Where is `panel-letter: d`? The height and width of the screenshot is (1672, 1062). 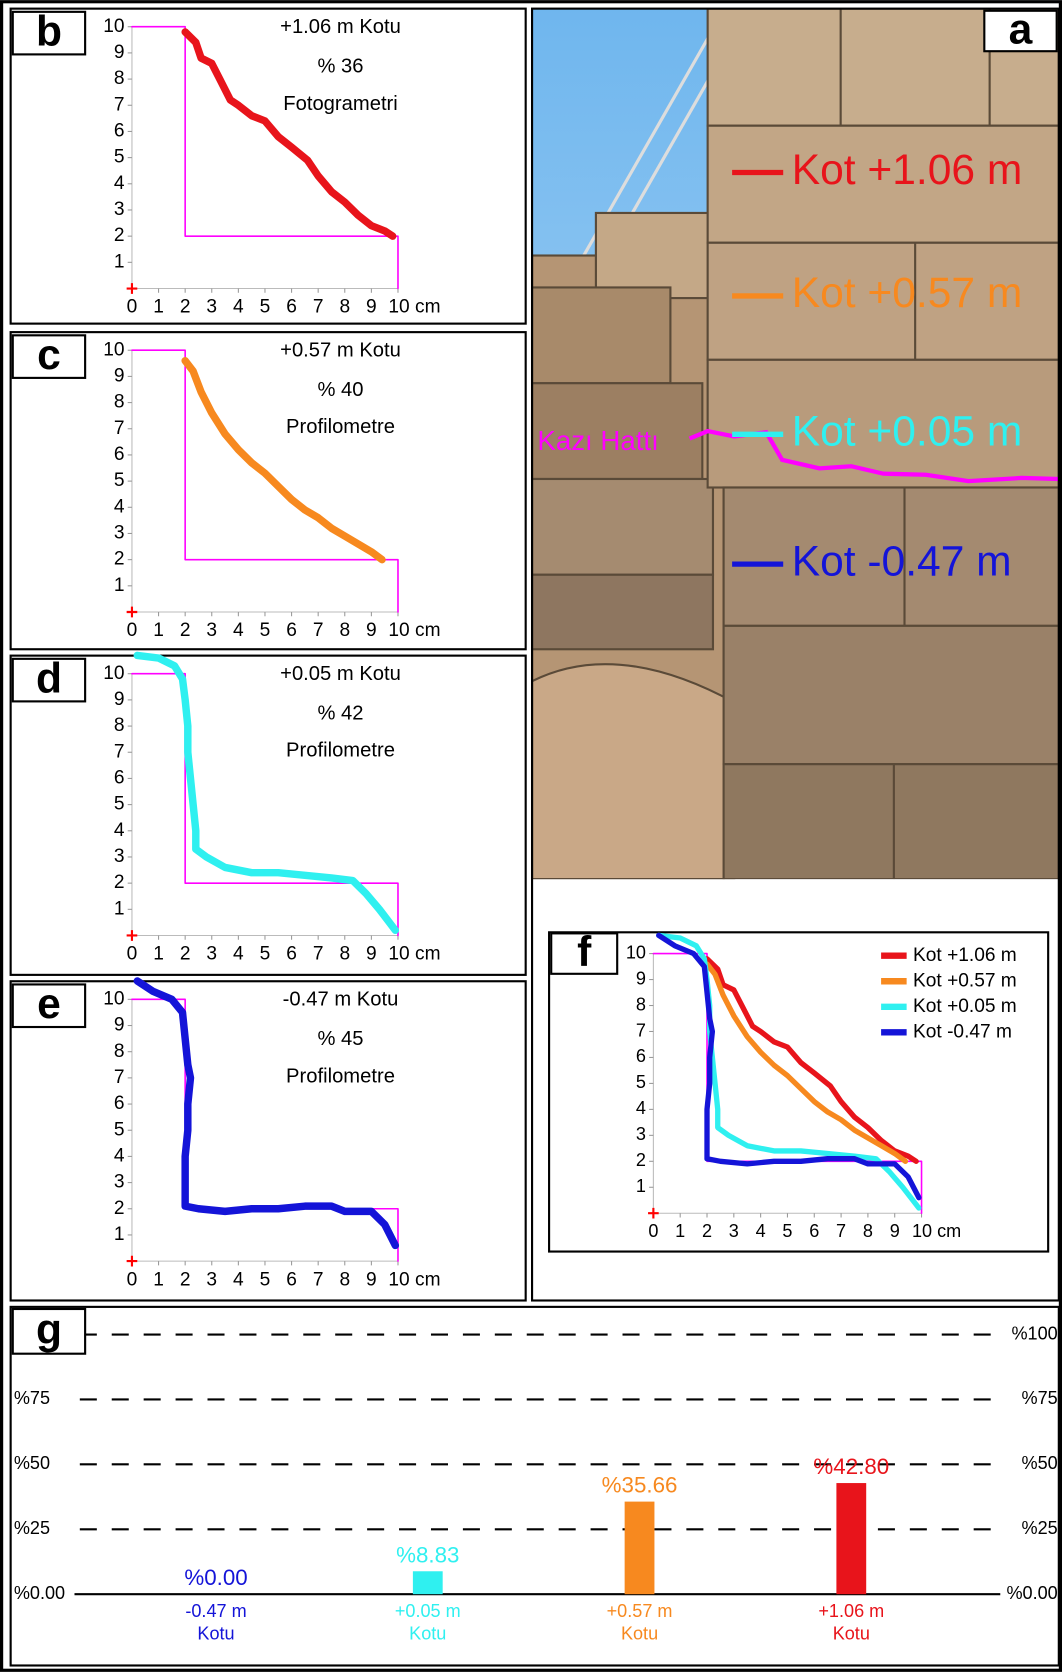 panel-letter: d is located at coordinates (49, 678).